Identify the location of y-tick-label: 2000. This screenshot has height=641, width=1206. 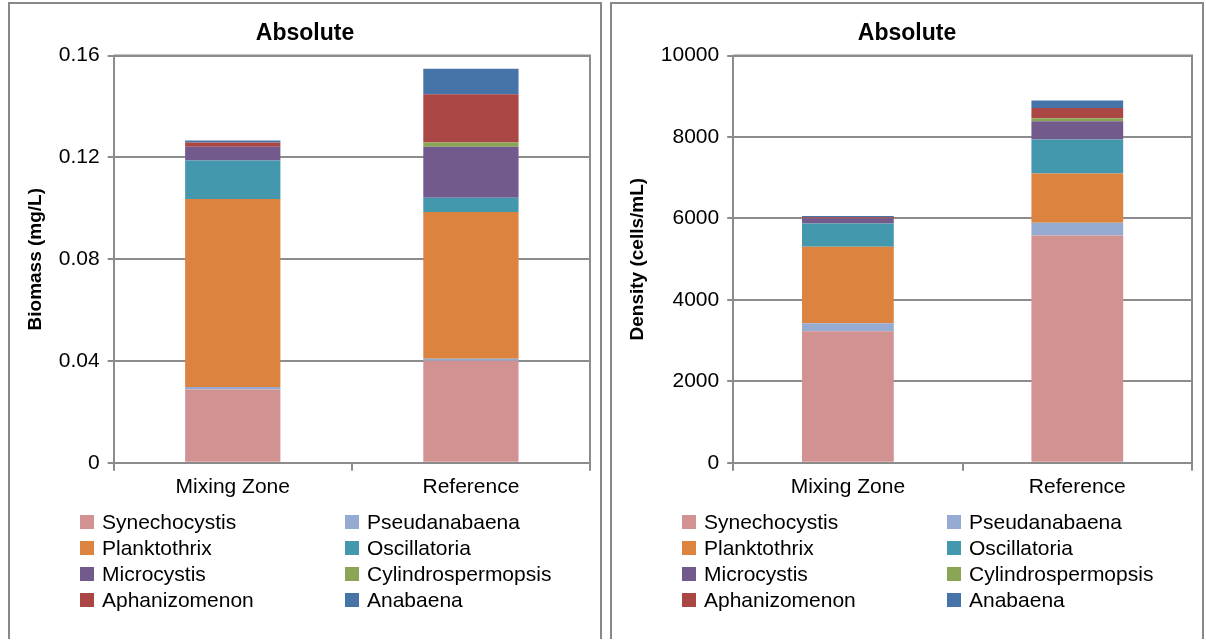
(696, 380).